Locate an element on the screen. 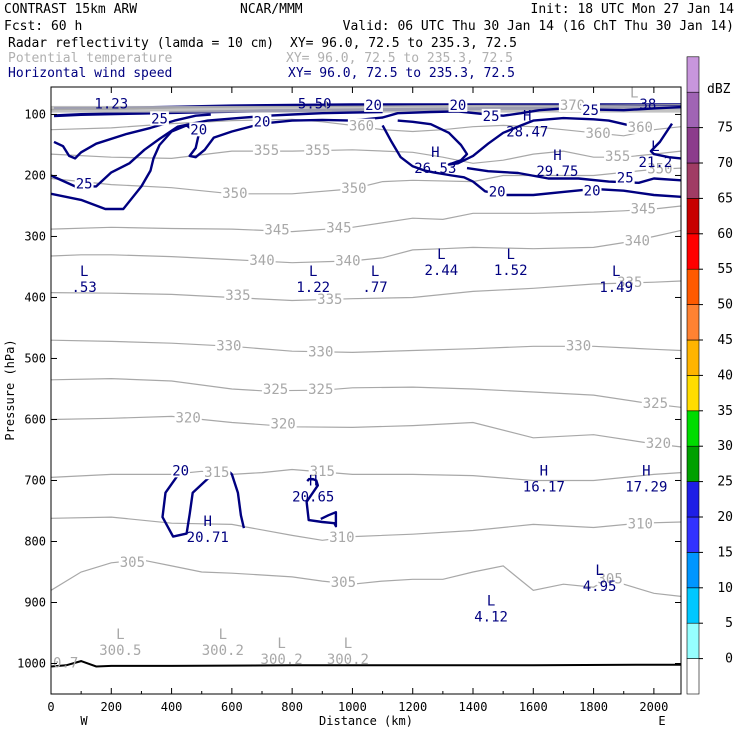  theta-label: 310 is located at coordinates (341, 538).